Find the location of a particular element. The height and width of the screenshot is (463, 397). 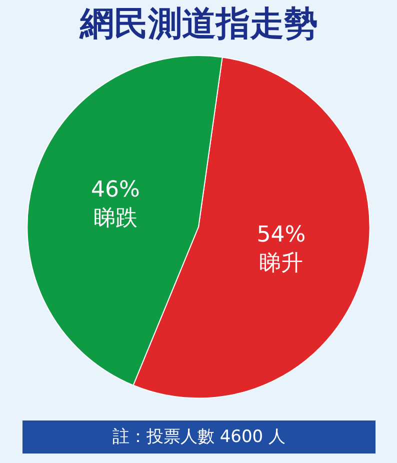

data-label: 54% is located at coordinates (281, 235).